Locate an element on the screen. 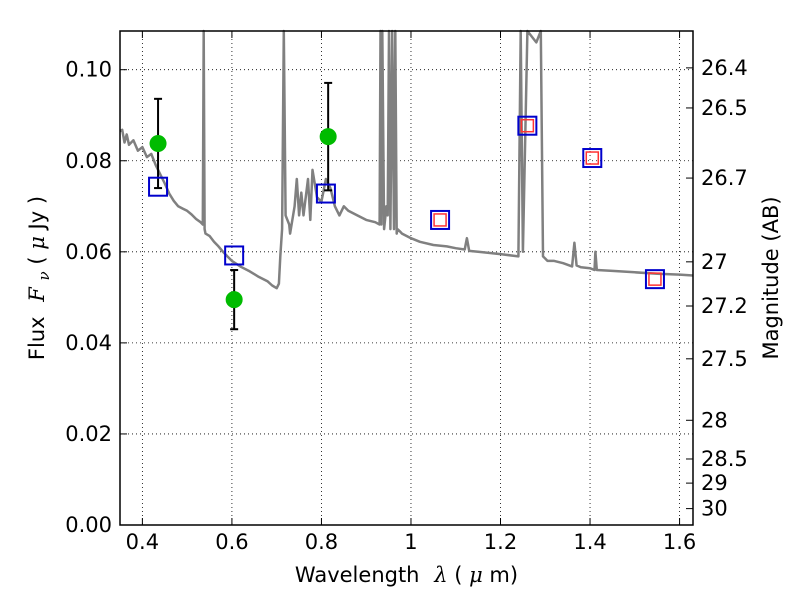 The width and height of the screenshot is (800, 600). y2-tick-label: 27.2 is located at coordinates (724, 306).